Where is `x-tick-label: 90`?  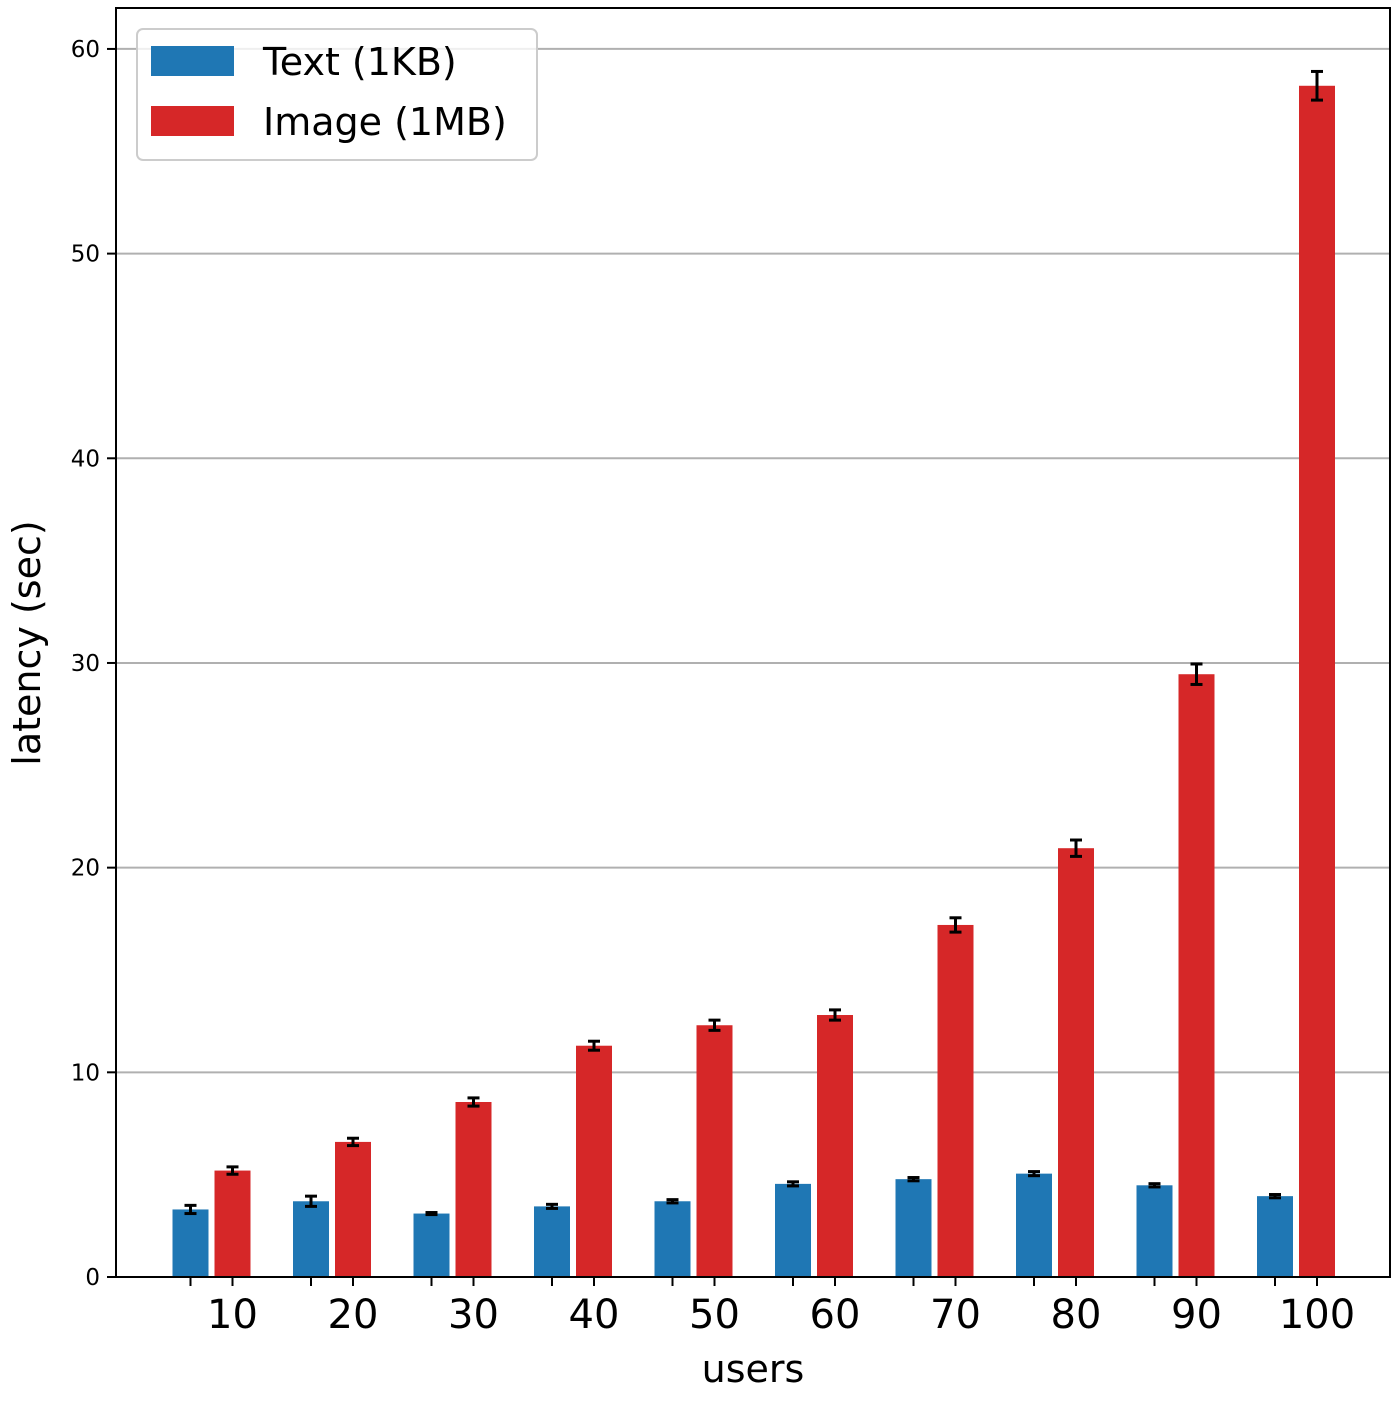
x-tick-label: 90 is located at coordinates (1196, 1315).